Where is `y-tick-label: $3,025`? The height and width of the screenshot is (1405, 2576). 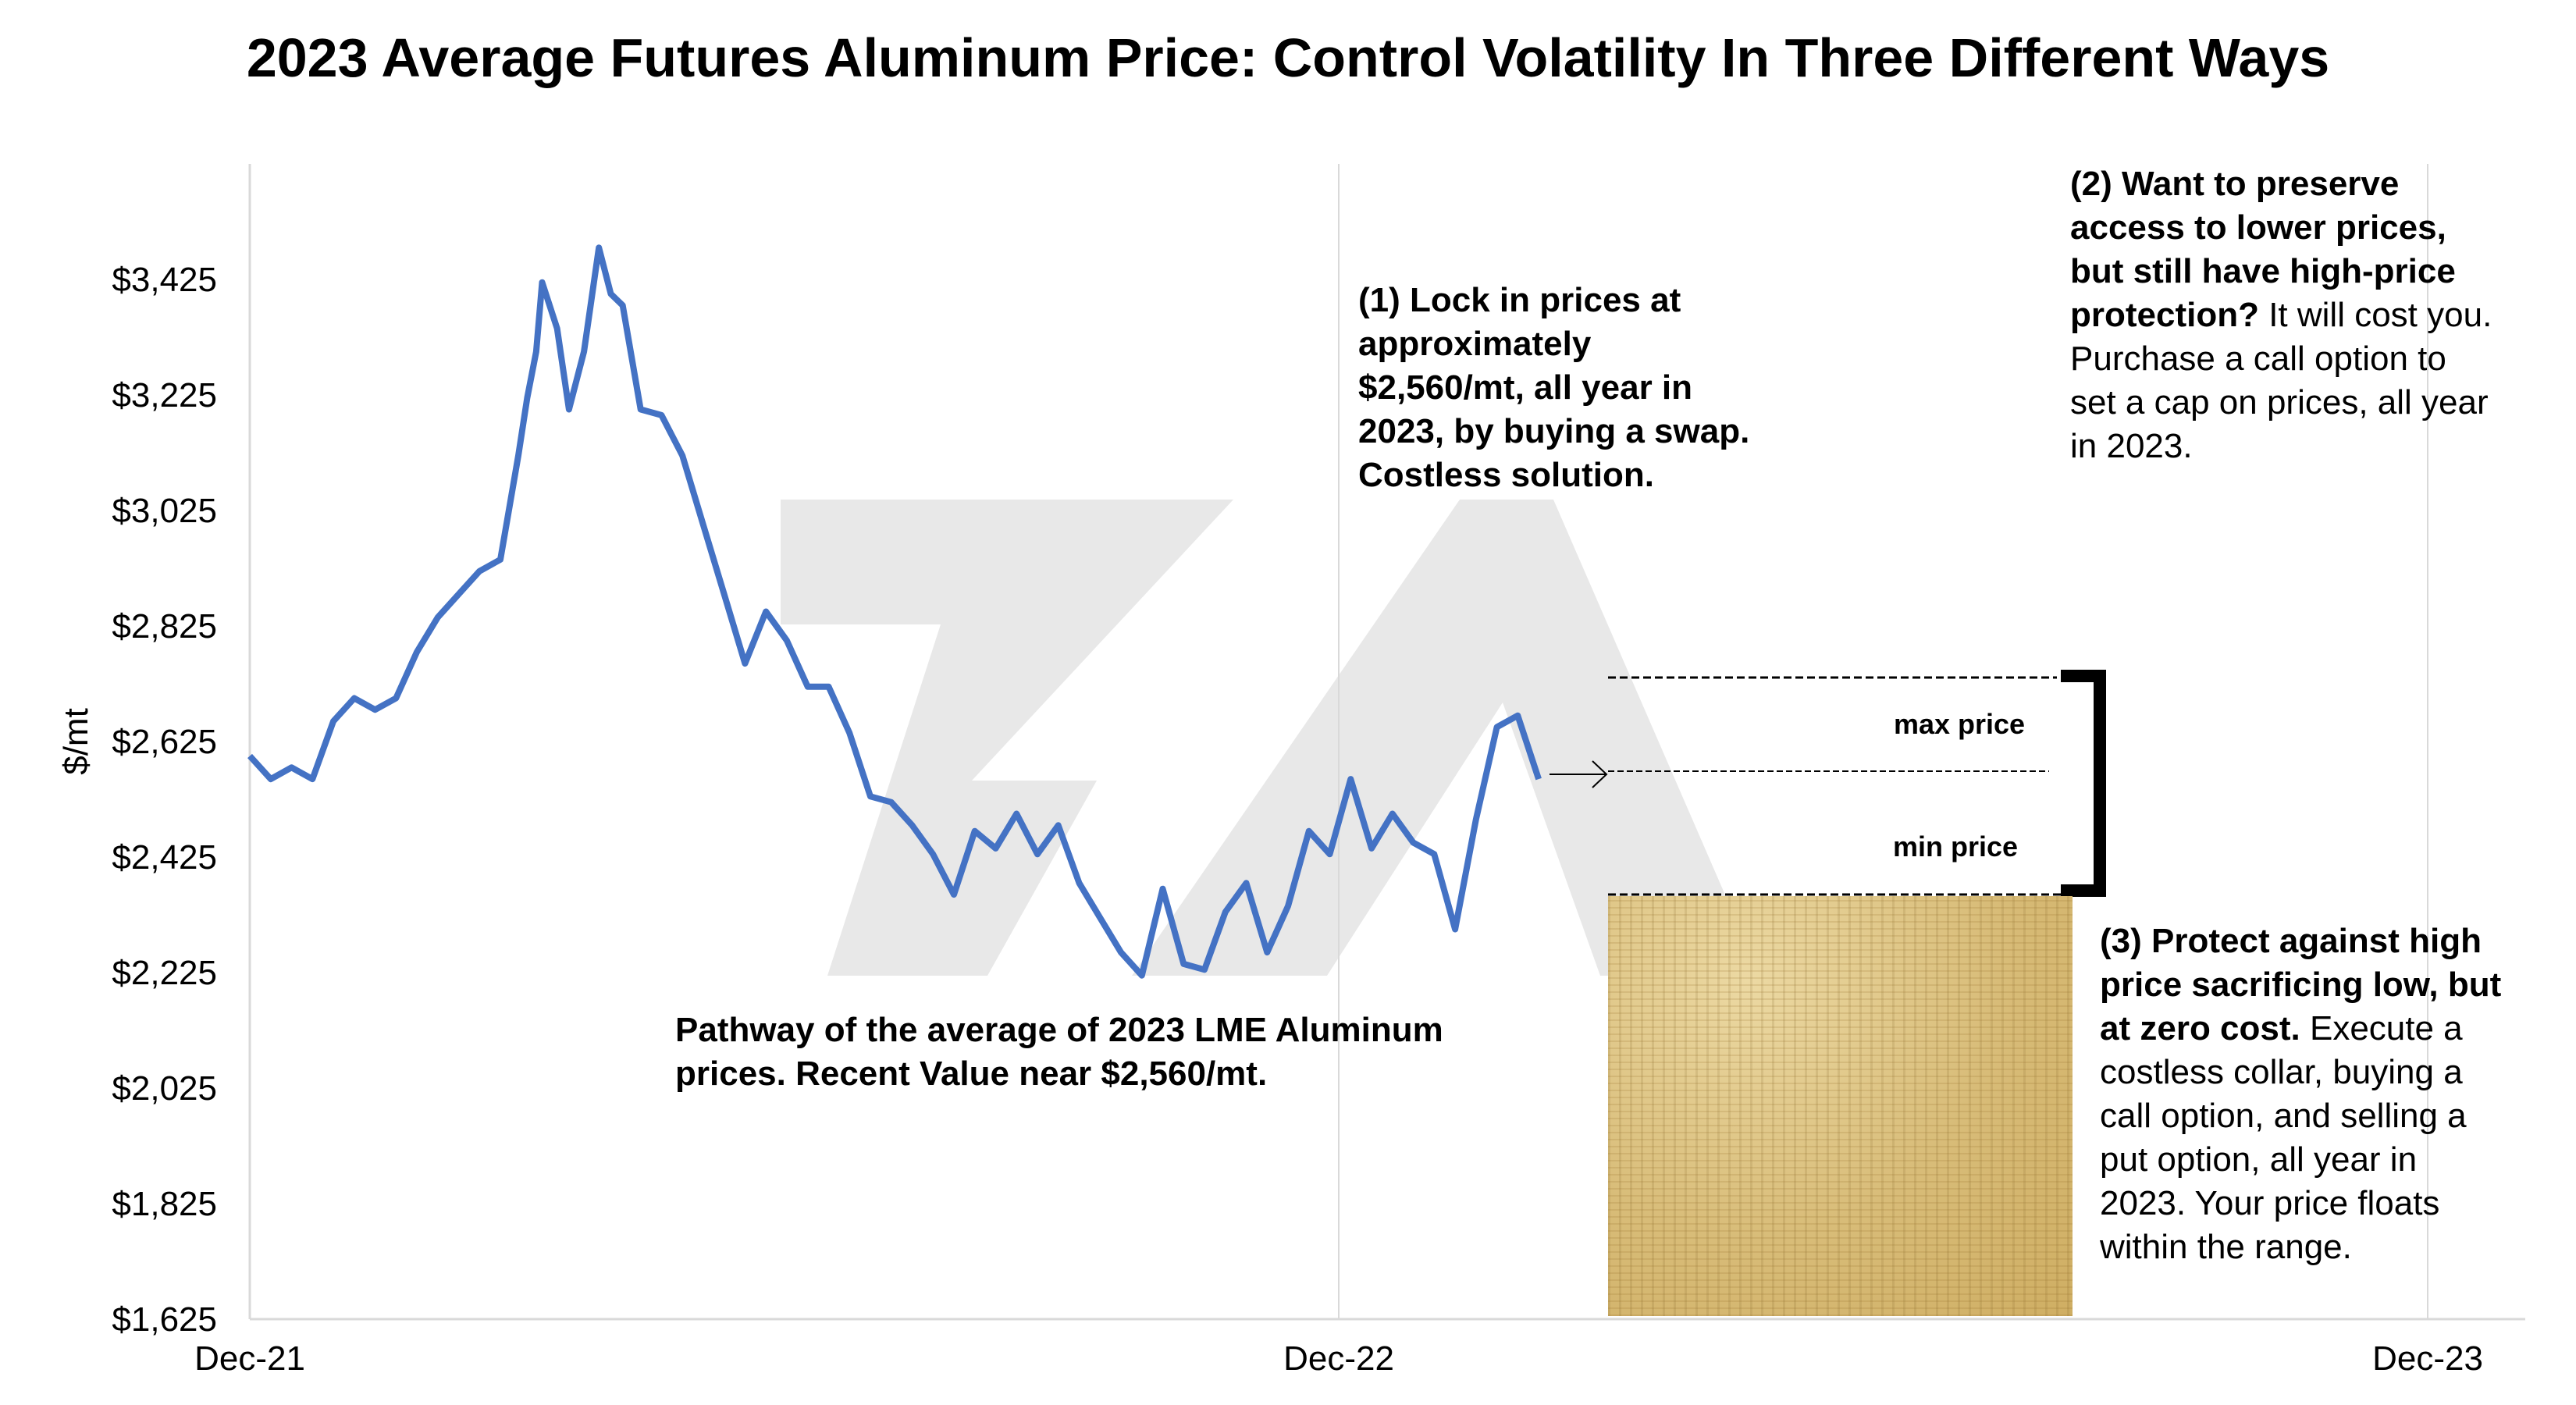
y-tick-label: $3,025 is located at coordinates (164, 511).